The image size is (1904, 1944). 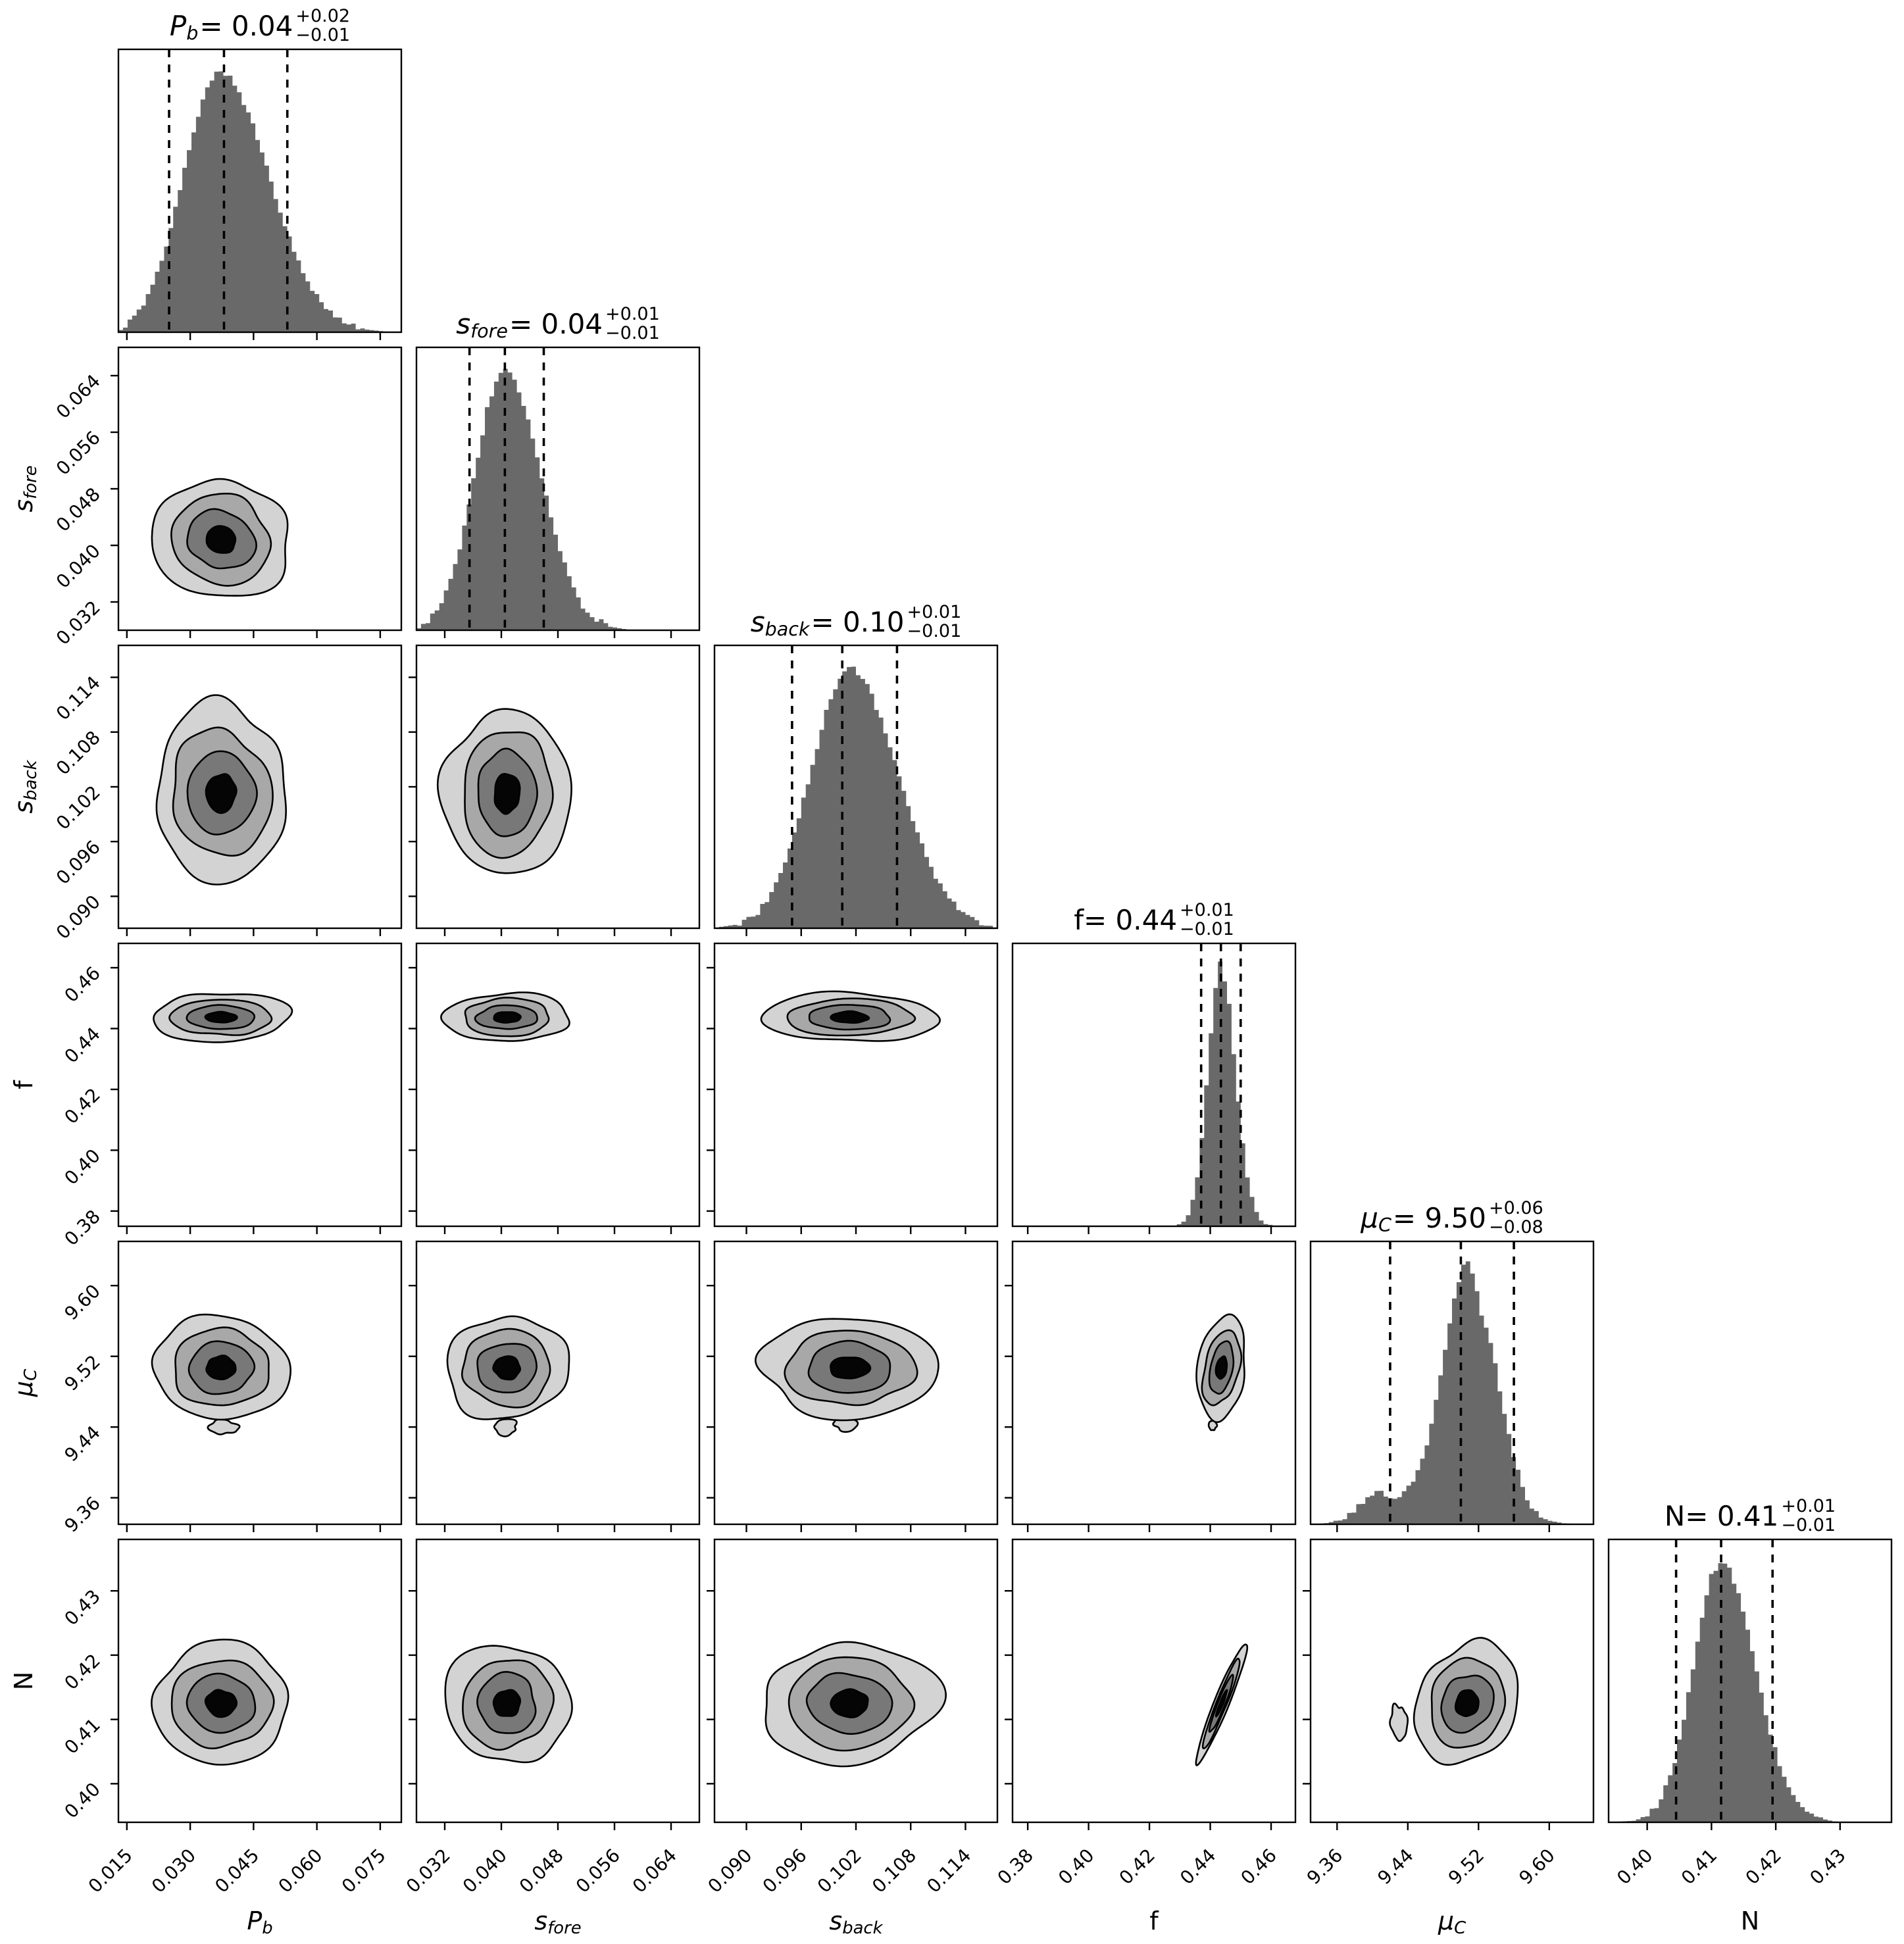 I want to click on panel-border-Pb-Pb, so click(x=260, y=191).